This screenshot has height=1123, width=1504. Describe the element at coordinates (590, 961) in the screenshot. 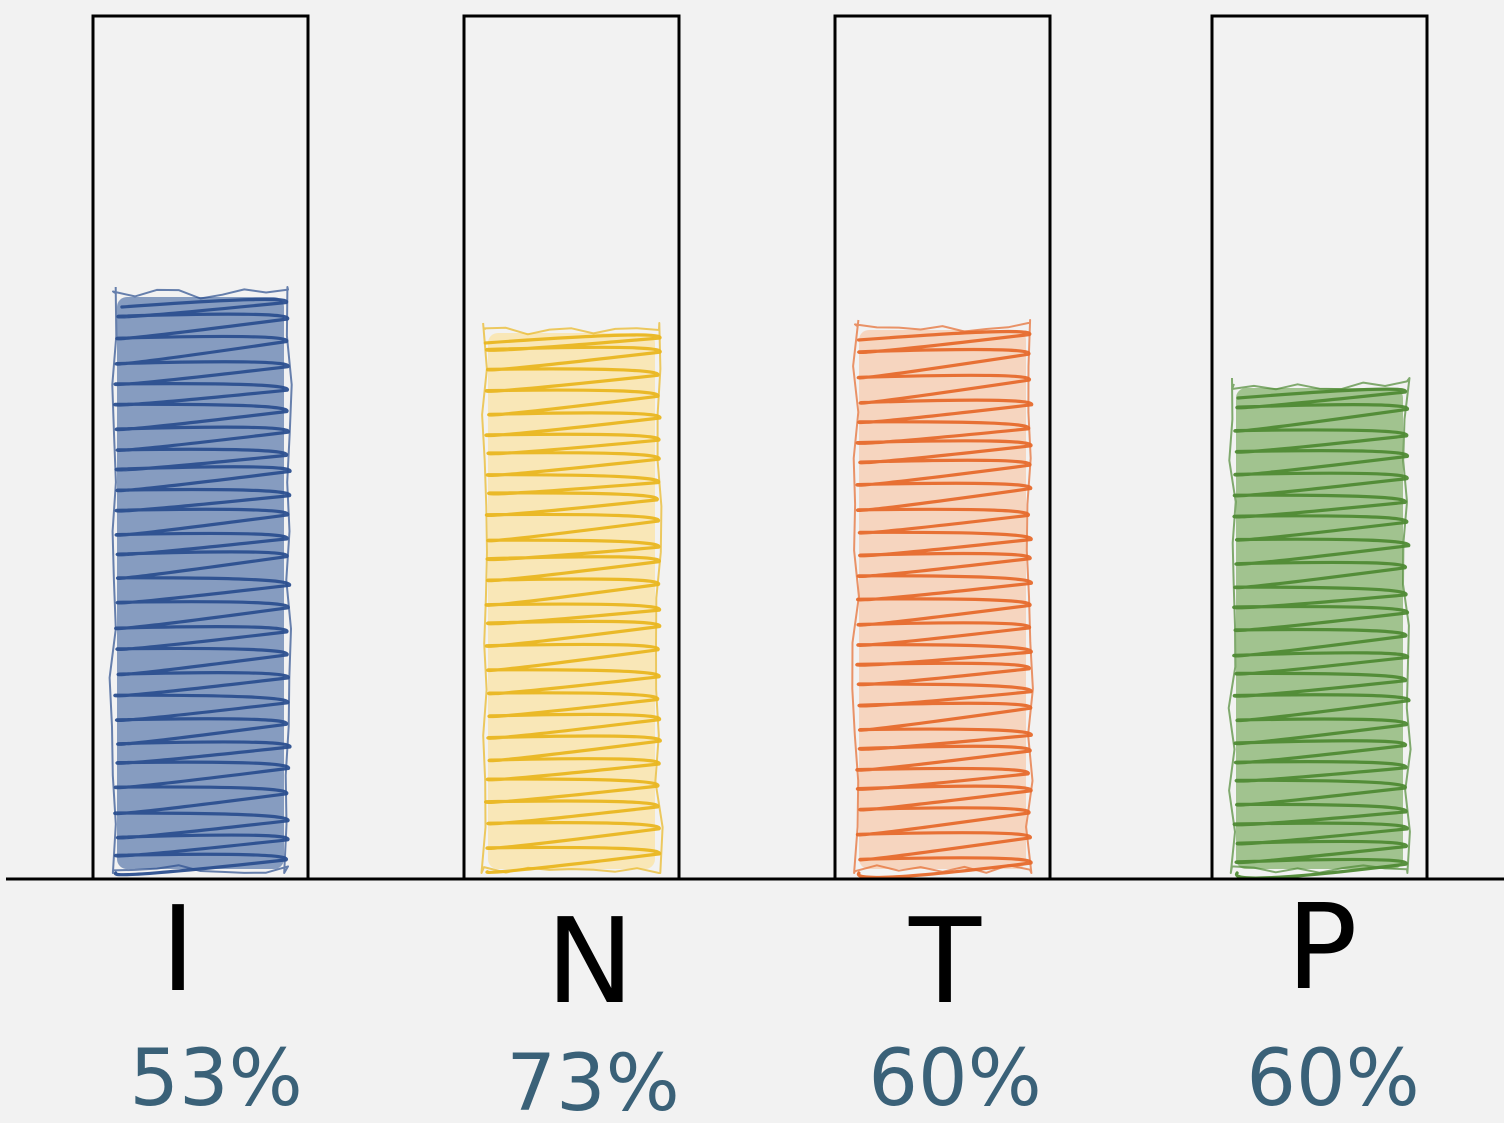

I see `category-label-n: N` at that location.